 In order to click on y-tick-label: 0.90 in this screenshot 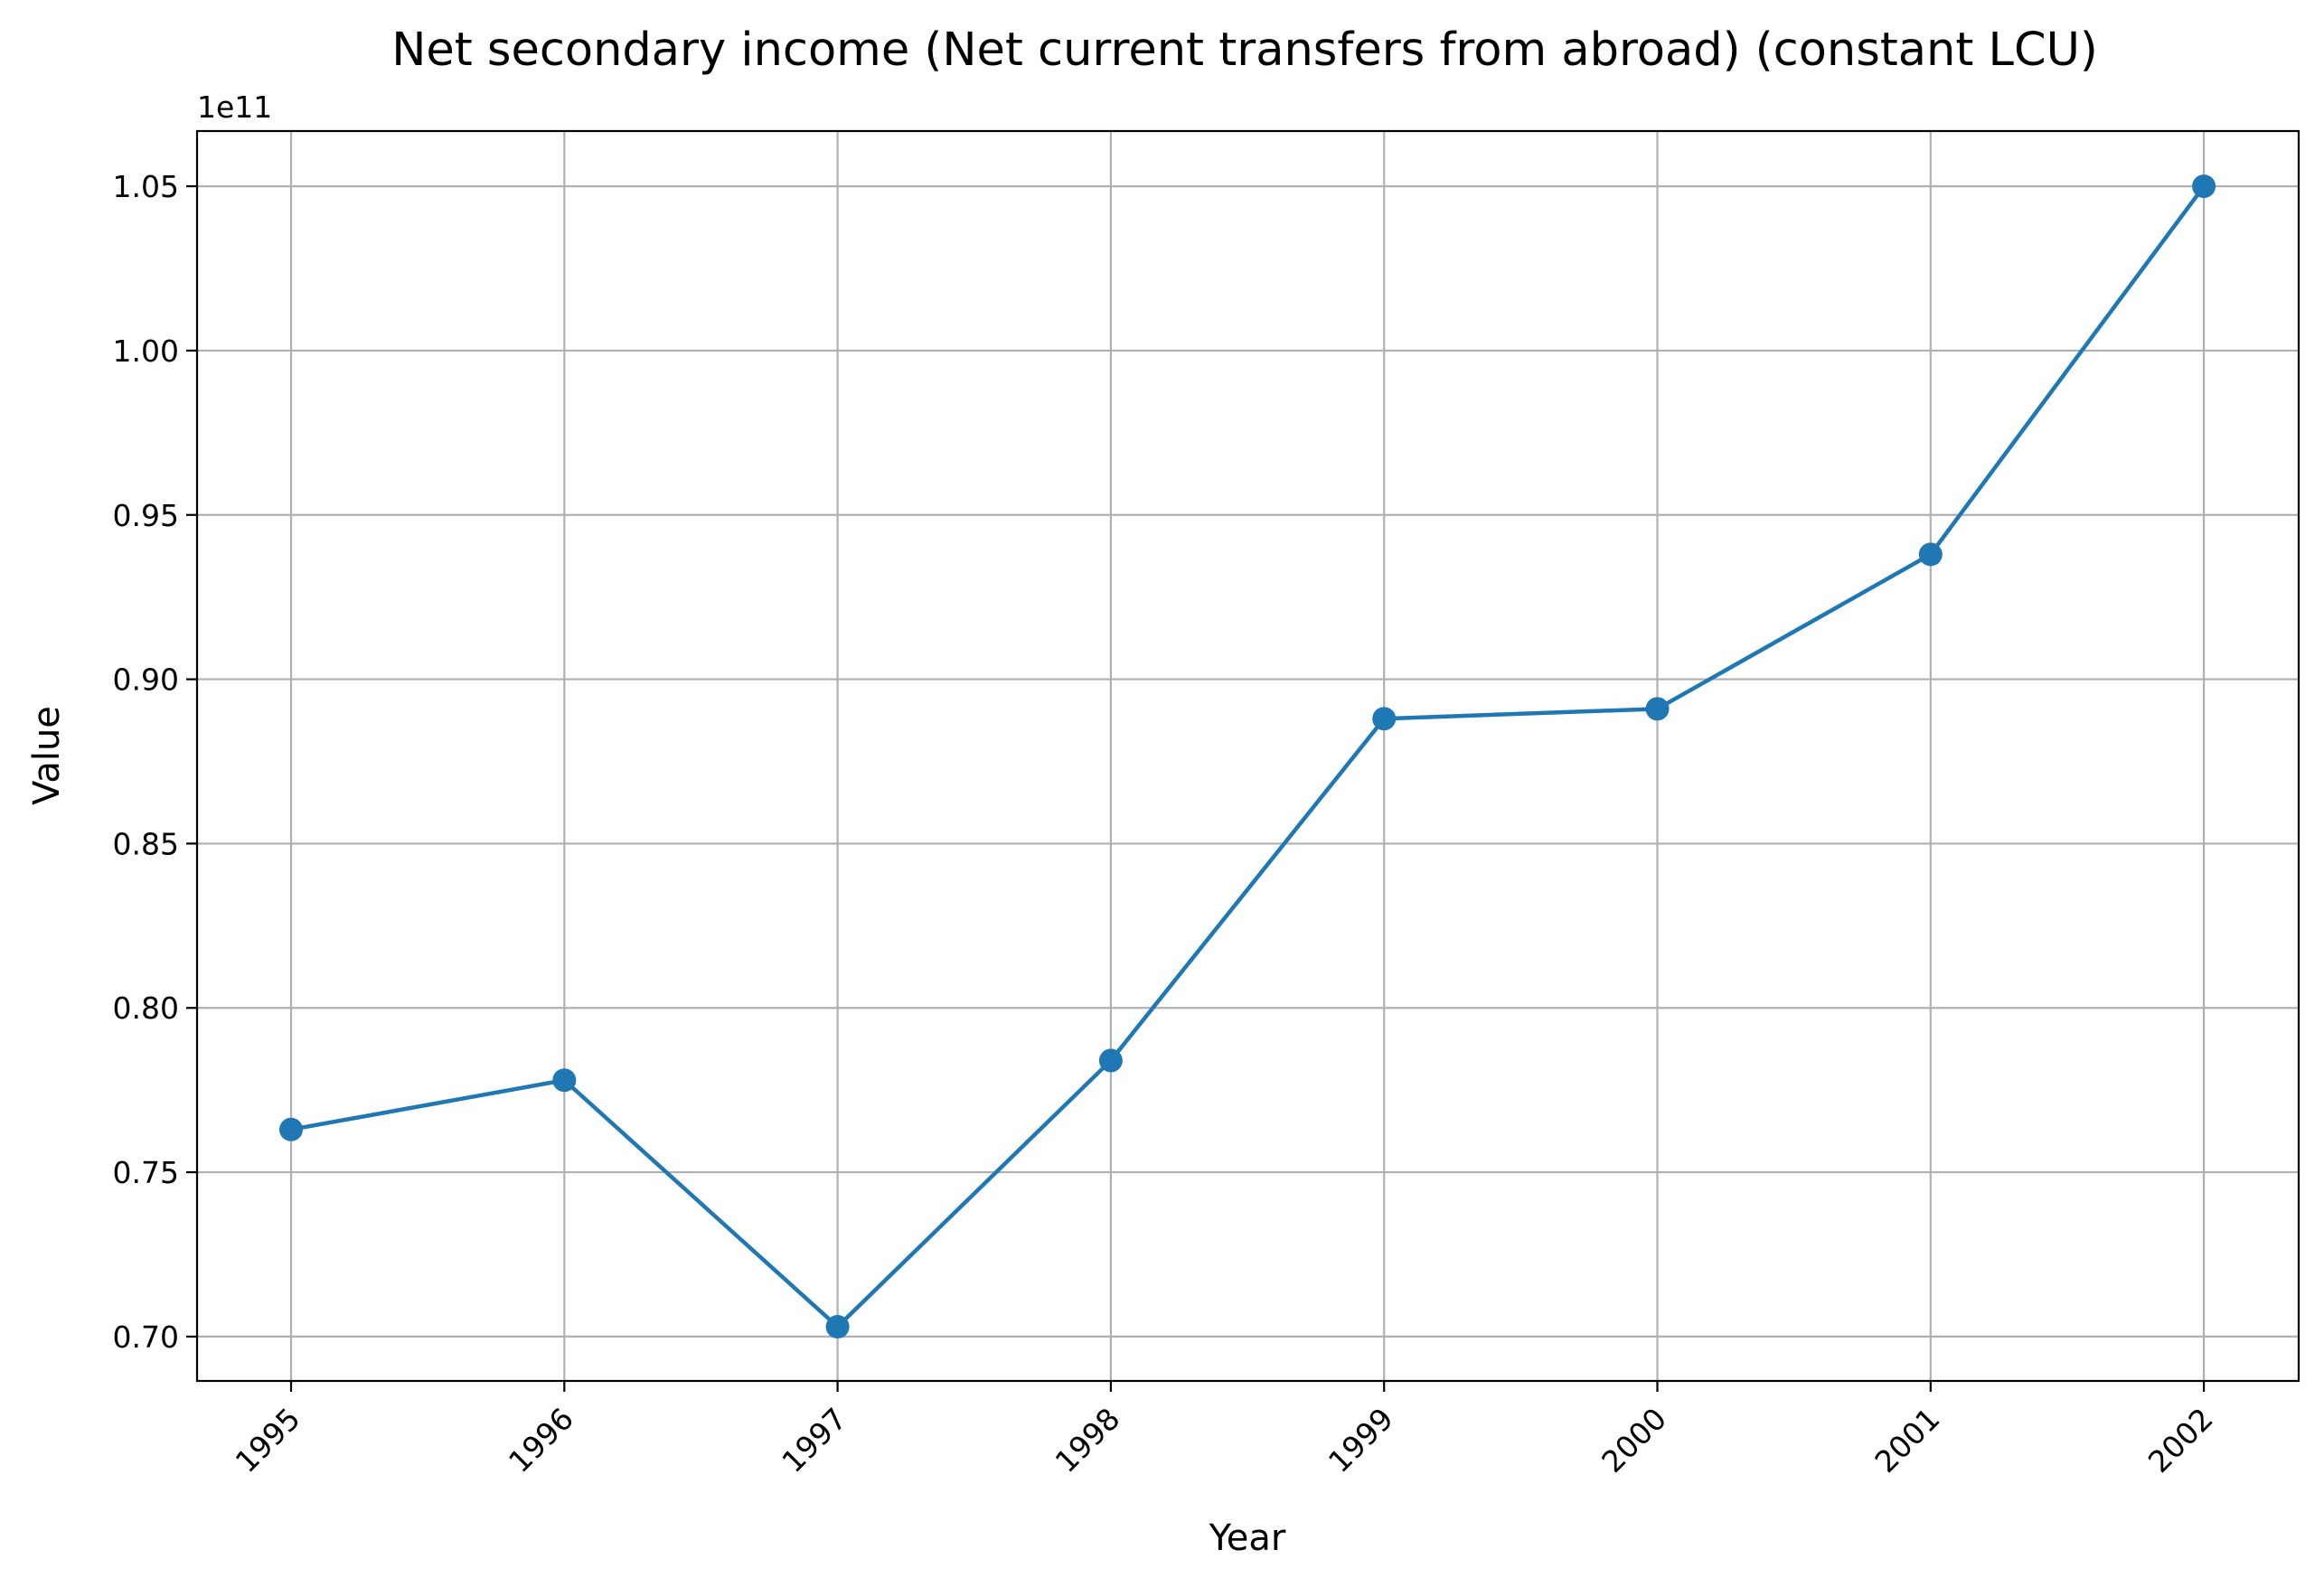, I will do `click(146, 680)`.